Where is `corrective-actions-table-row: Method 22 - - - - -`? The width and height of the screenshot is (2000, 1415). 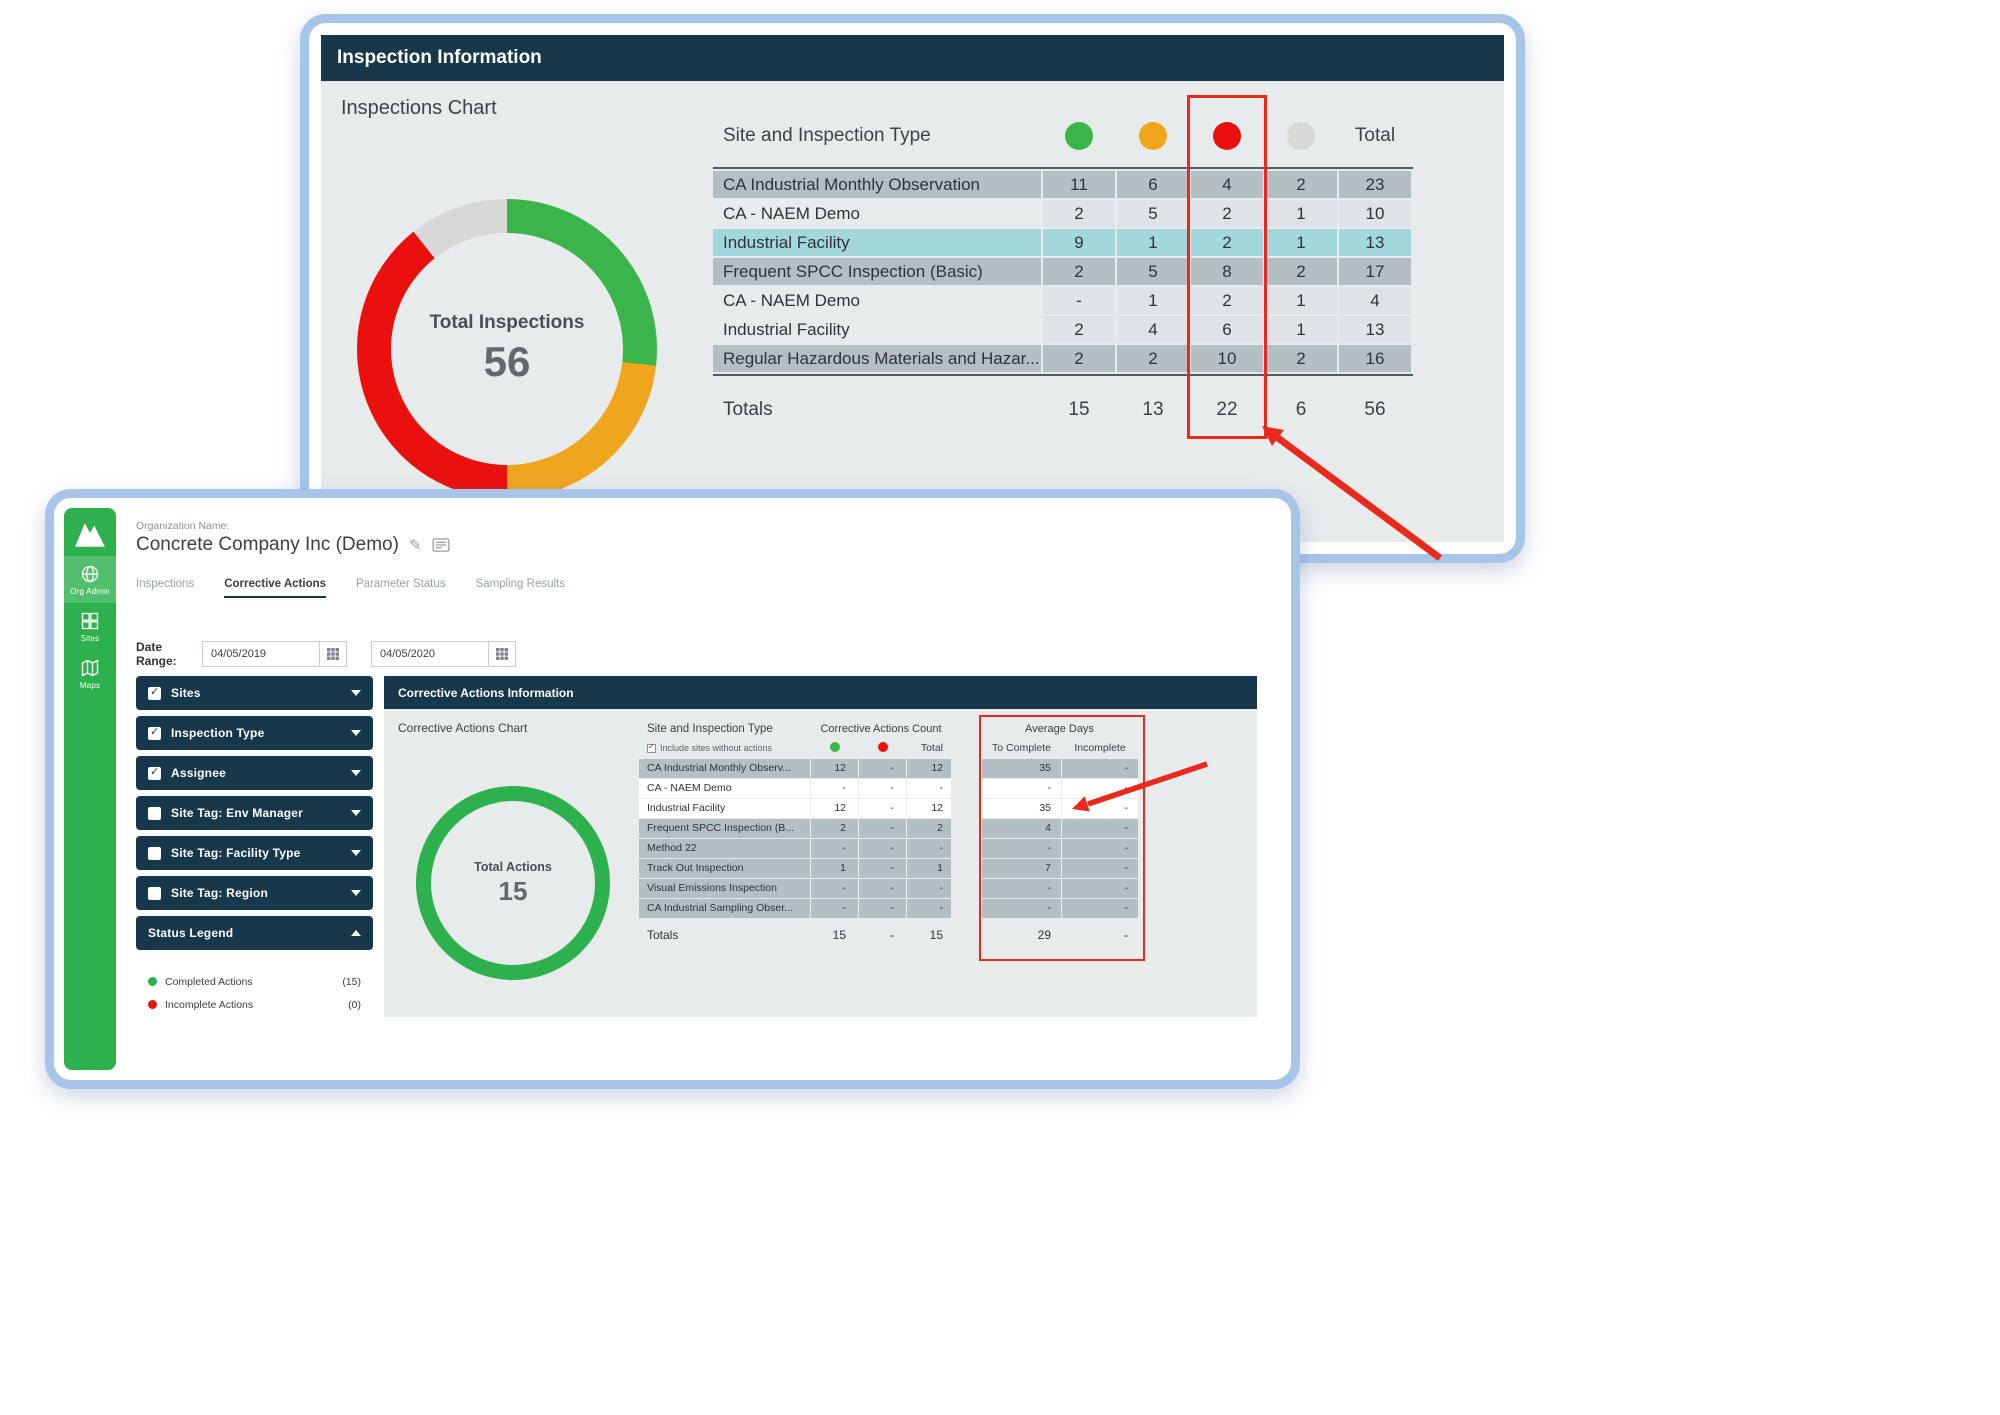 corrective-actions-table-row: Method 22 - - - - - is located at coordinates (891, 848).